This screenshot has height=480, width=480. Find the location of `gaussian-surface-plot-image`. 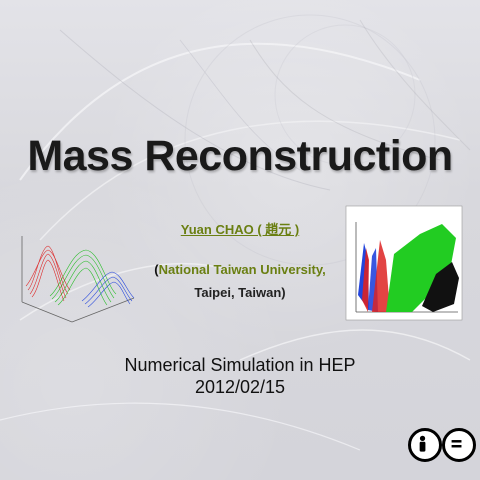

gaussian-surface-plot-image is located at coordinates (78, 279).